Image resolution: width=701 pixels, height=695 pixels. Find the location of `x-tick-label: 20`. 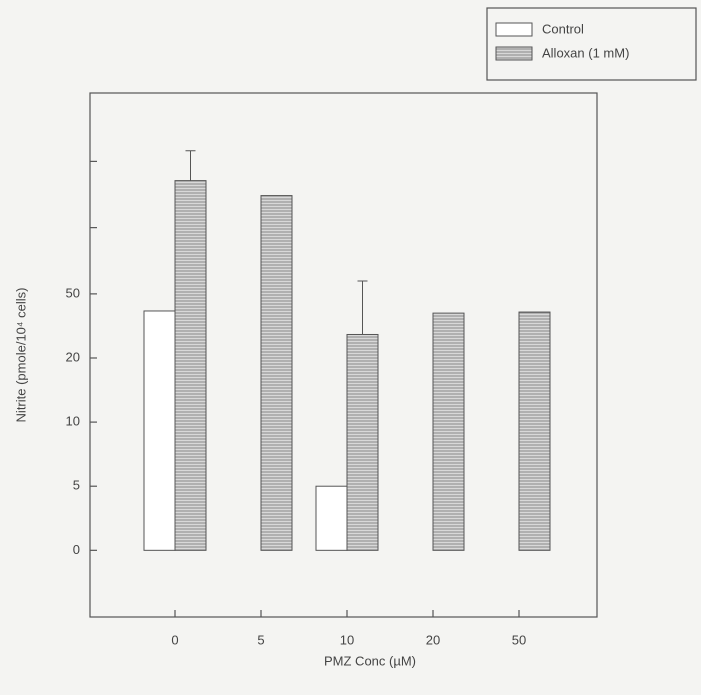

x-tick-label: 20 is located at coordinates (433, 639).